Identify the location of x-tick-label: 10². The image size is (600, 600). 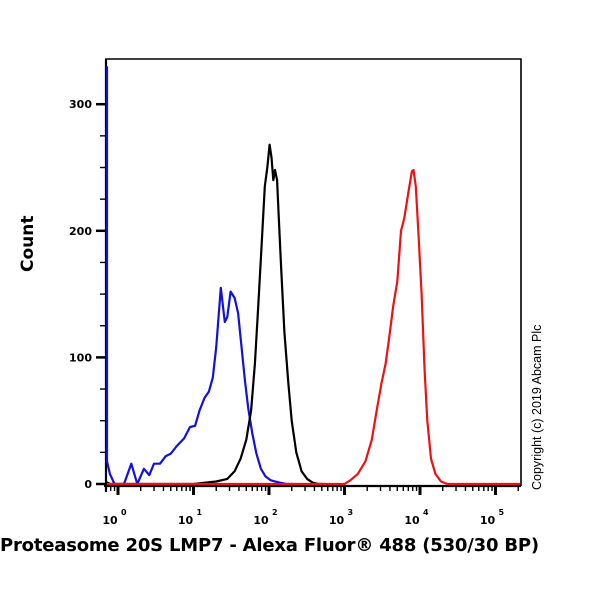
(265, 517).